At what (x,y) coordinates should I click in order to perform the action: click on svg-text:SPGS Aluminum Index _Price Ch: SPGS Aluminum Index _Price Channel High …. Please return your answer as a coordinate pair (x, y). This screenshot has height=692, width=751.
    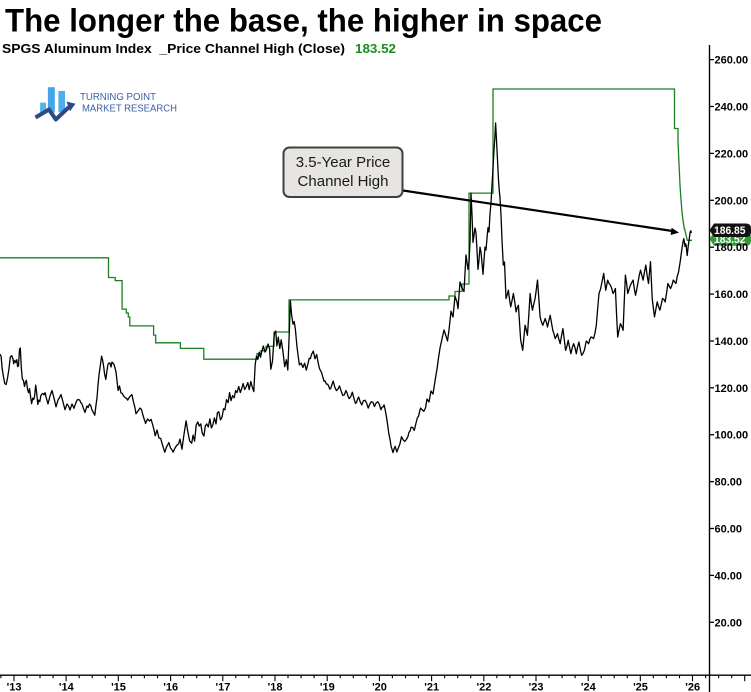
    Looking at the image, I should click on (173, 48).